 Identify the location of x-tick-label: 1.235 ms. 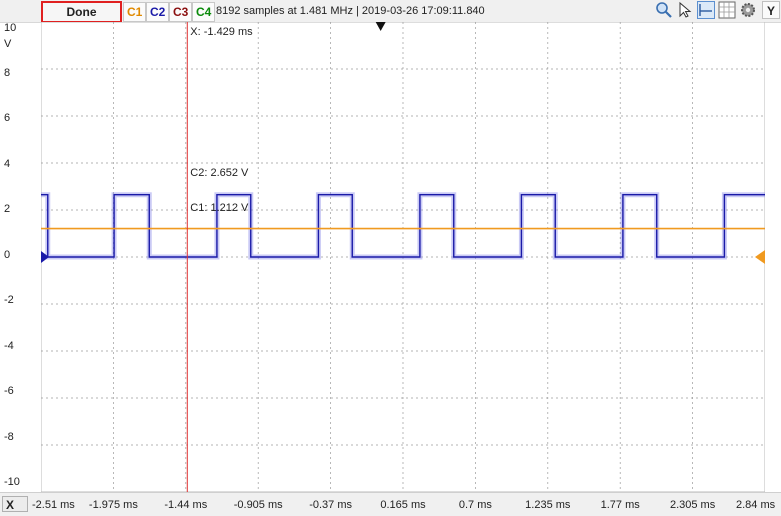
(548, 505).